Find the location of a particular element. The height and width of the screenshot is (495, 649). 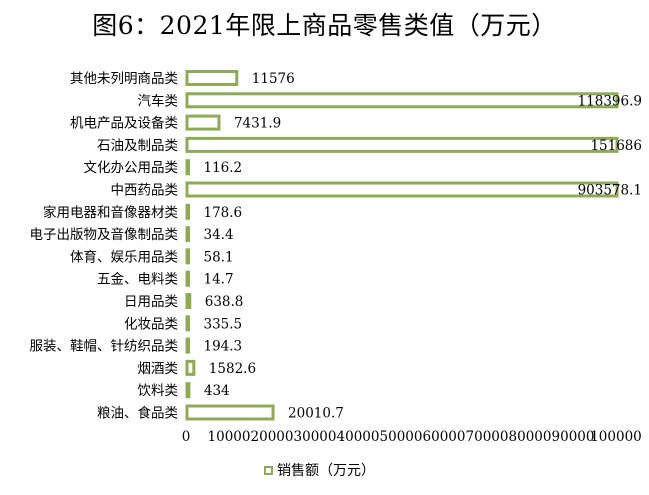

category-label: 机电产品及设备类 is located at coordinates (124, 123).